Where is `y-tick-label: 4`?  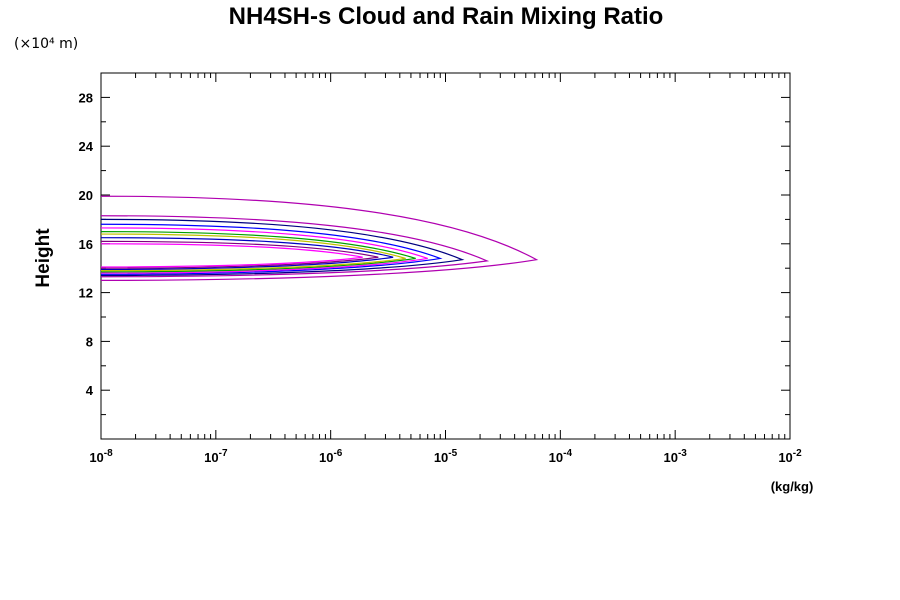 y-tick-label: 4 is located at coordinates (90, 390).